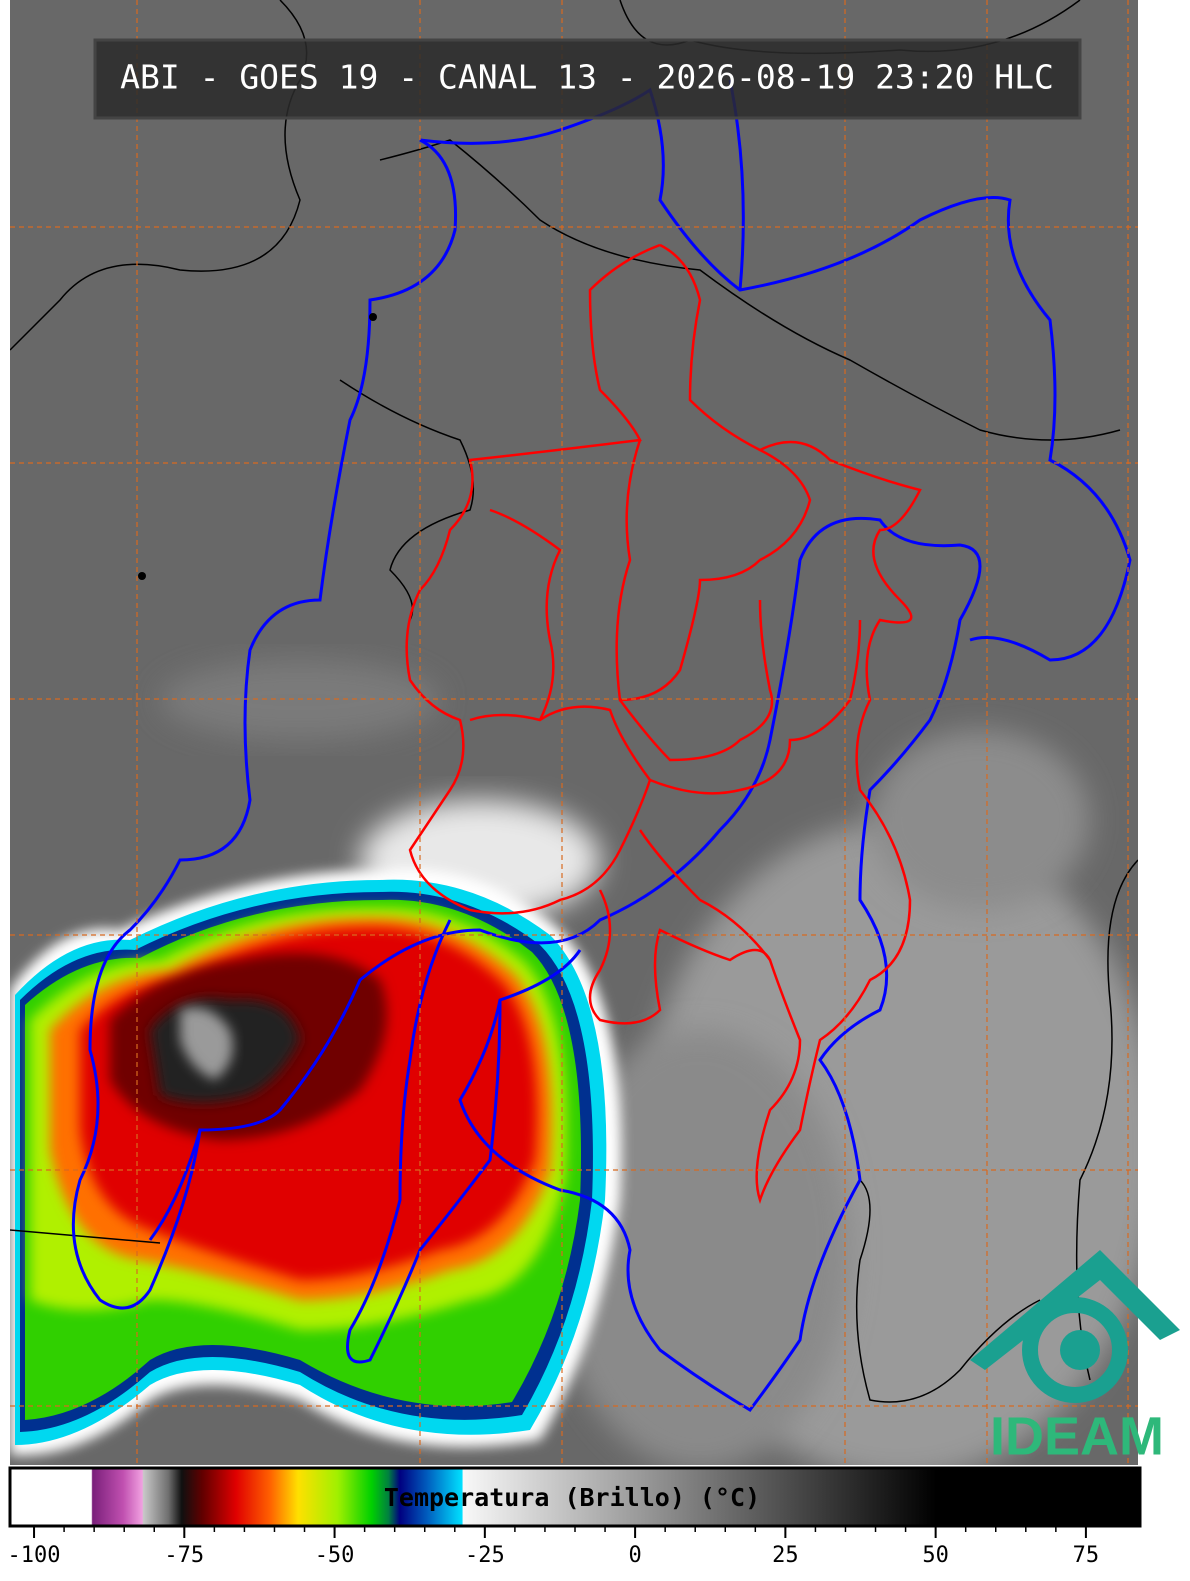 Image resolution: width=1190 pixels, height=1581 pixels. Describe the element at coordinates (634, 1555) in the screenshot. I see `colorbar-tick-label: 0` at that location.